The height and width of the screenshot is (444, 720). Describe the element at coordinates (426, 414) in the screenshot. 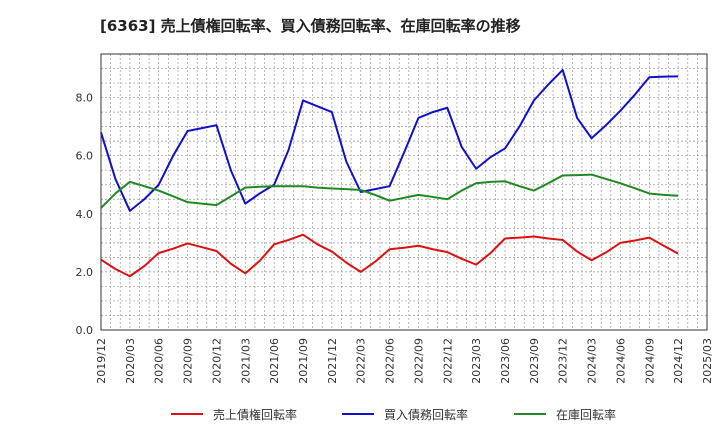

I see `legend-label: 買入債務回転率` at that location.